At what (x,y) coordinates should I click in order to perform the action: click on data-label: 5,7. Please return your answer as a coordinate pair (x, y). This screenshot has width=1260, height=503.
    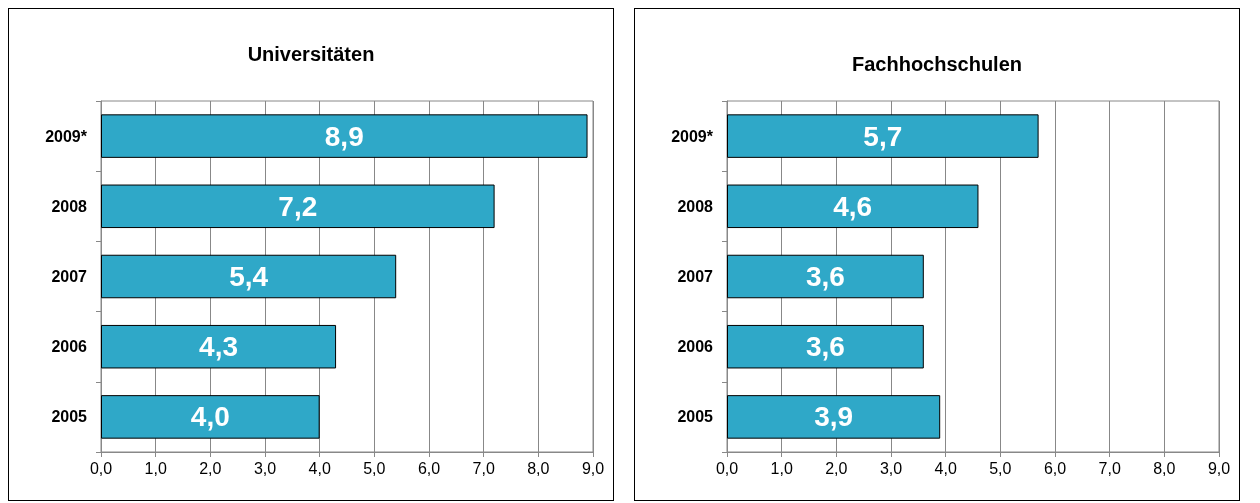
    Looking at the image, I should click on (883, 136).